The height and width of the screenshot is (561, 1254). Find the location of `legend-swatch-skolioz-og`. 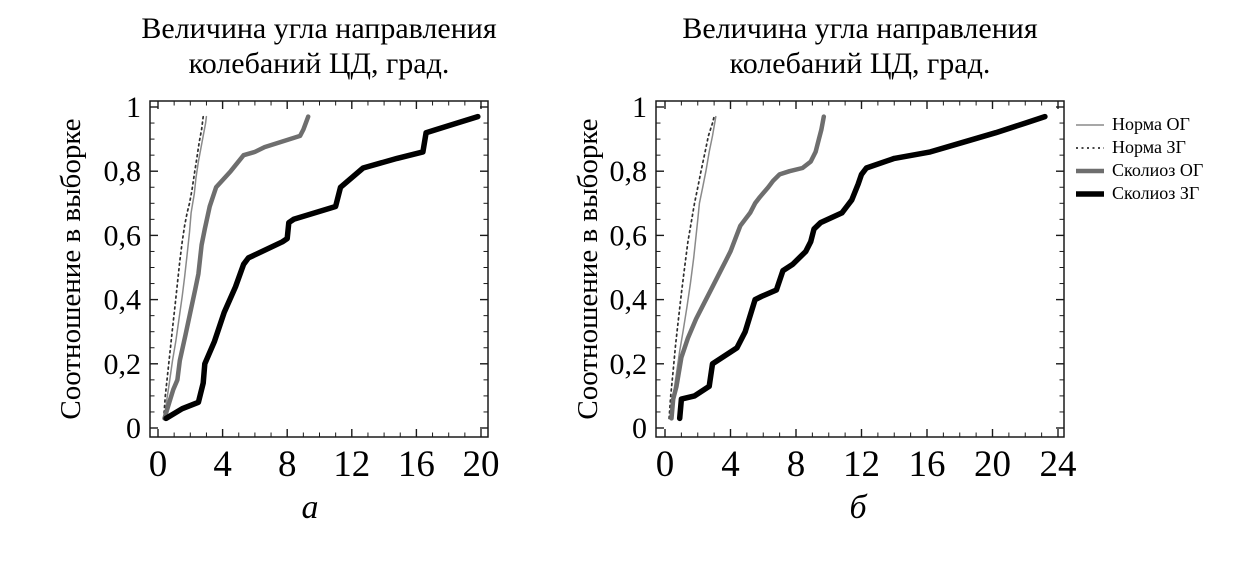

legend-swatch-skolioz-og is located at coordinates (1090, 170).